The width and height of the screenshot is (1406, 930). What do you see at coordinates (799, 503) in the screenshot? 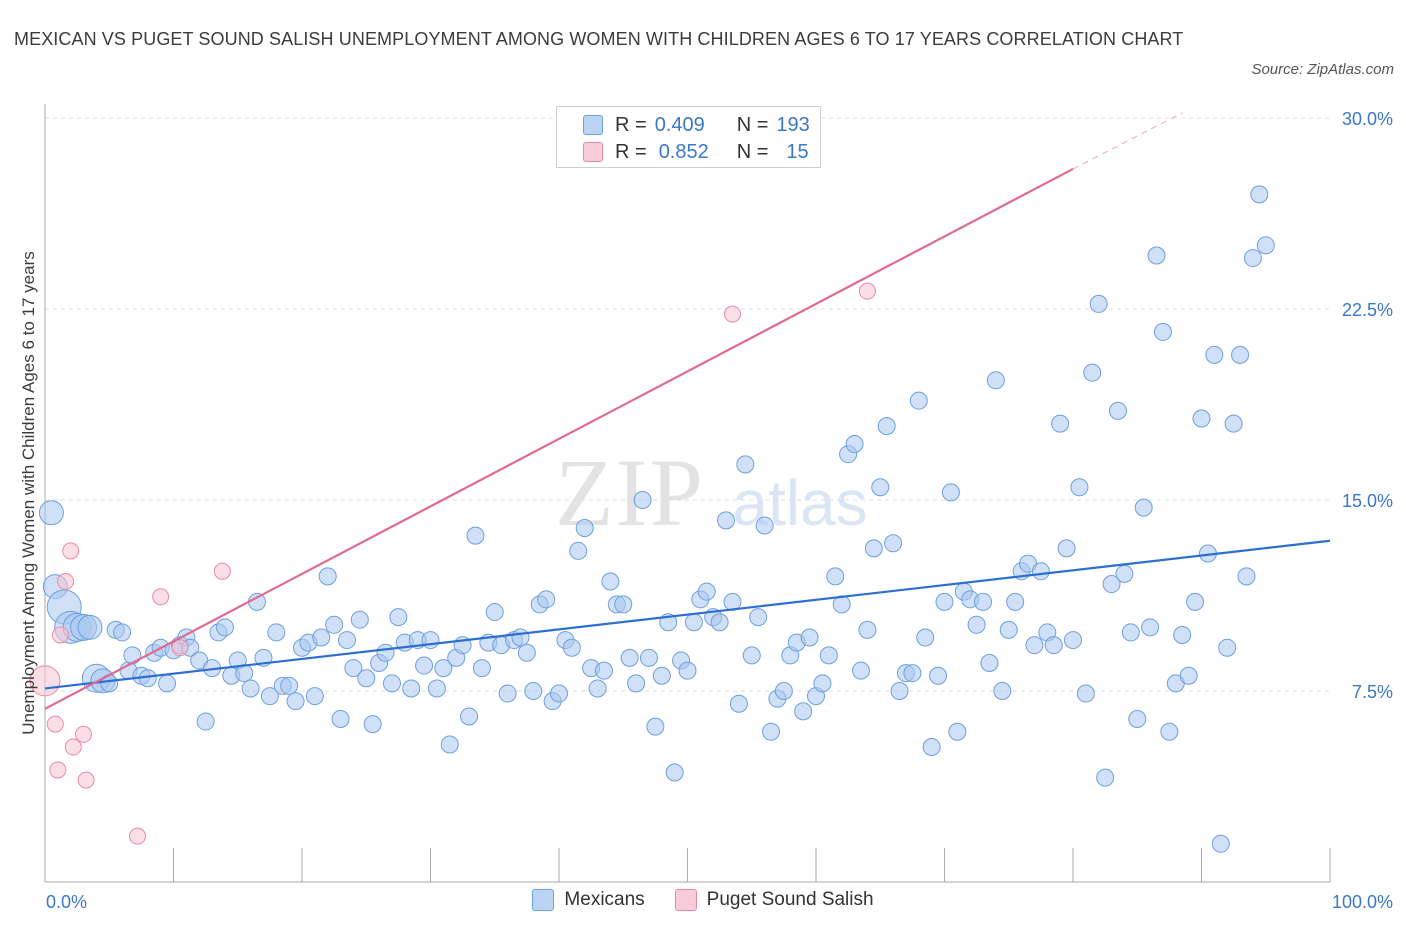
I see `watermark-atlas: atlas` at bounding box center [799, 503].